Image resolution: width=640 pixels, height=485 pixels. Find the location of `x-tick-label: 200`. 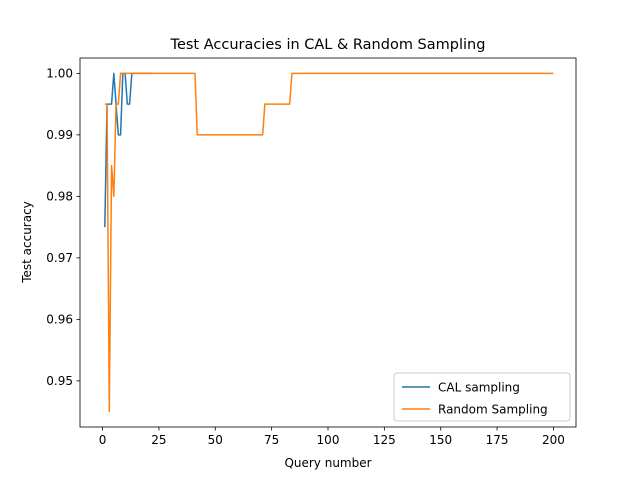

x-tick-label: 200 is located at coordinates (553, 440).